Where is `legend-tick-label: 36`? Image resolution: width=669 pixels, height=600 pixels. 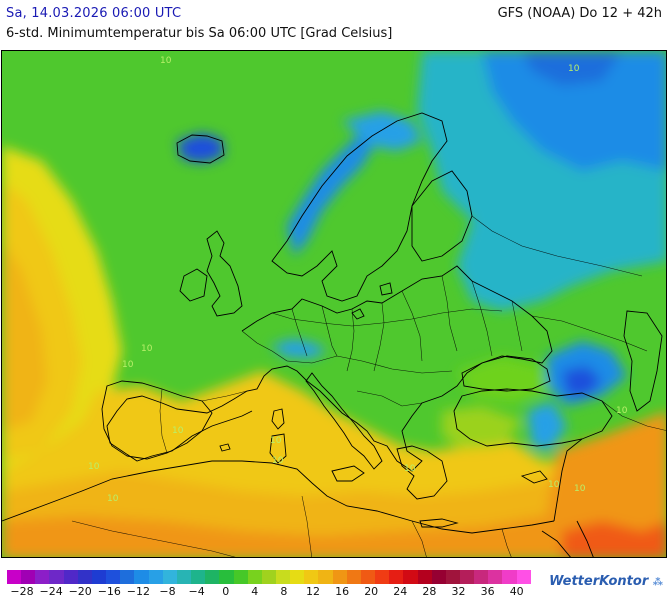 legend-tick-label: 36 is located at coordinates (487, 591).